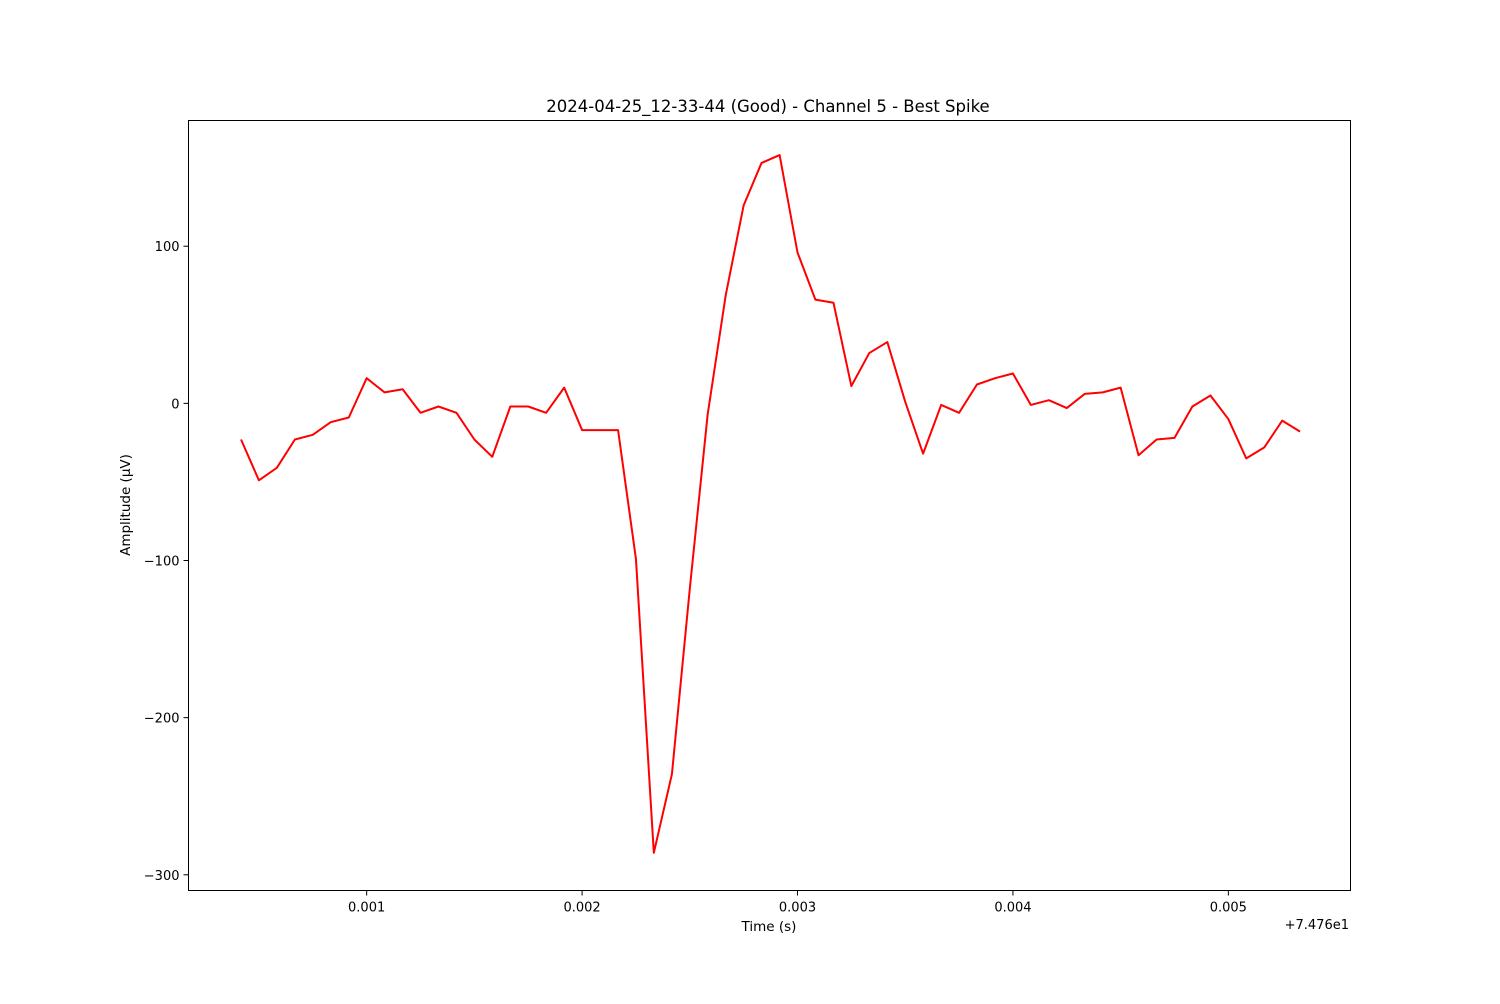 The height and width of the screenshot is (1004, 1500). I want to click on x-axis: 0.001 0.002 0.003 0.004 0.005, so click(797, 903).